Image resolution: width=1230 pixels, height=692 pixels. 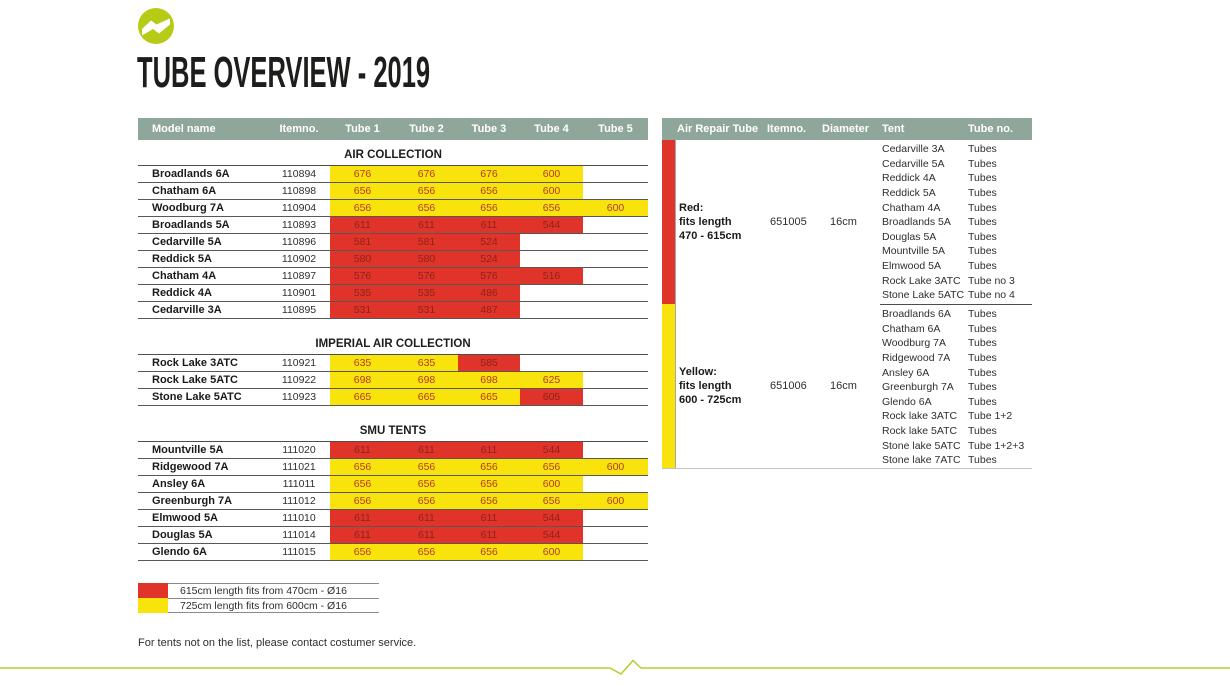 I want to click on itemno-cell: 110893, so click(x=299, y=225).